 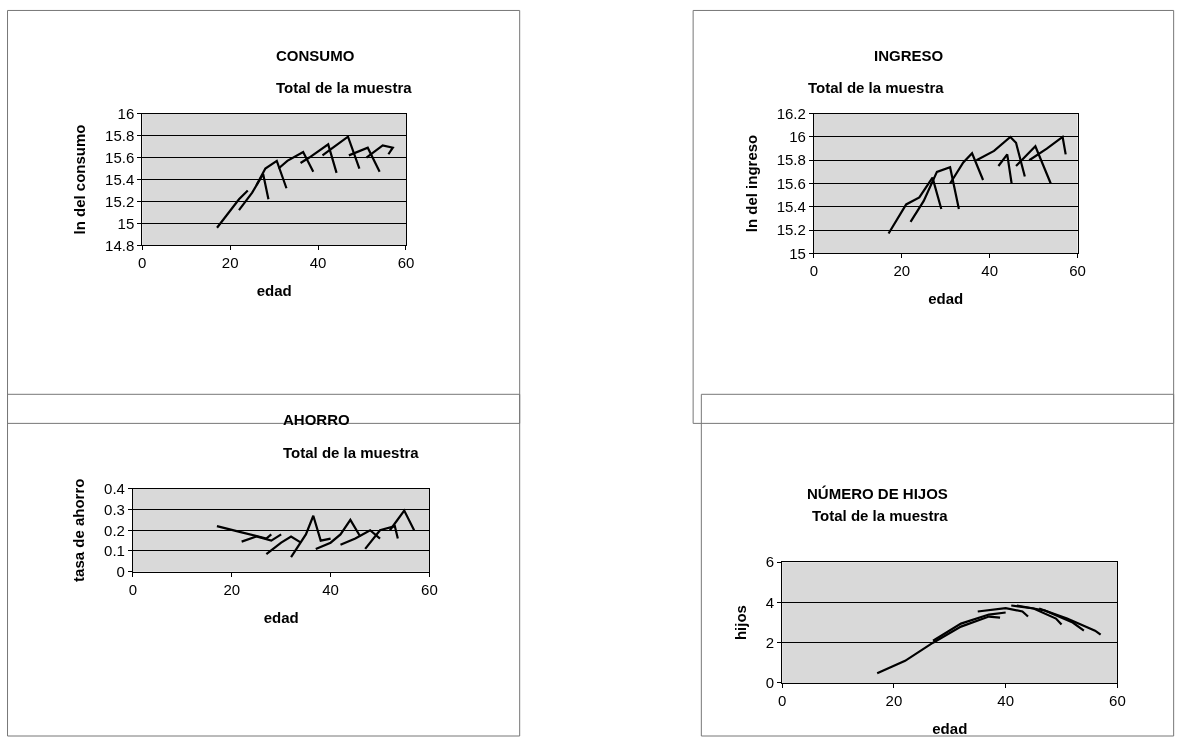 What do you see at coordinates (770, 602) in the screenshot?
I see `y-tick-label: 4` at bounding box center [770, 602].